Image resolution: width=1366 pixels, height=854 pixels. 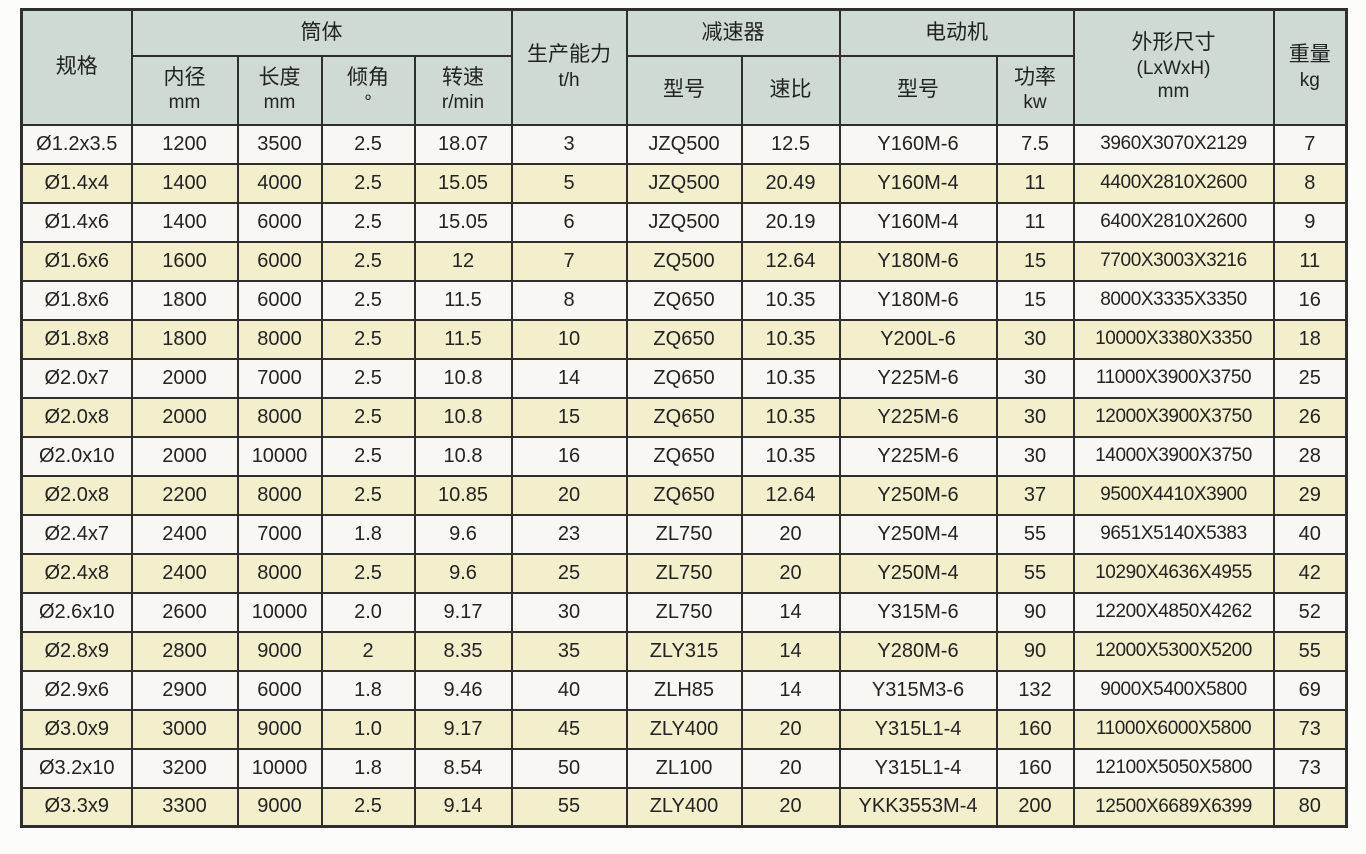 What do you see at coordinates (1173, 768) in the screenshot?
I see `cell-overall-dimensions: 12100X5050X5800` at bounding box center [1173, 768].